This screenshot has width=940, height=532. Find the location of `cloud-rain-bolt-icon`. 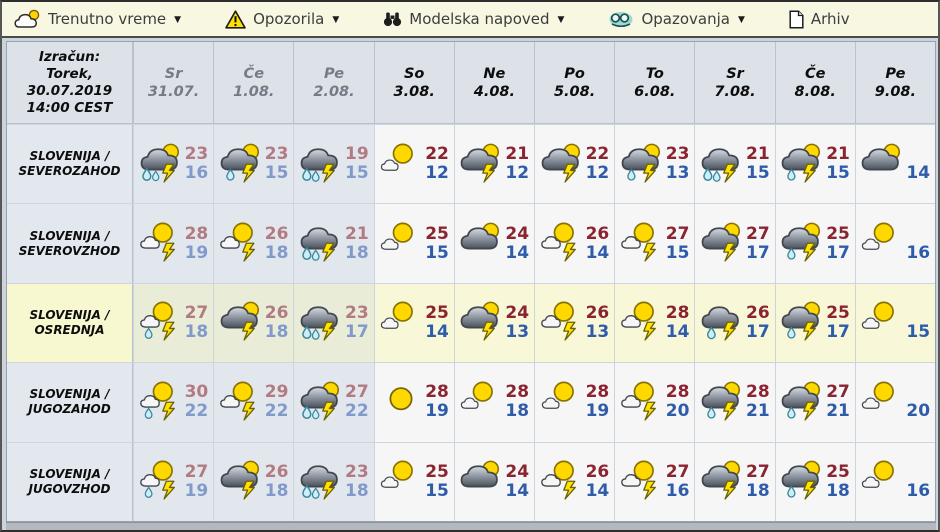

cloud-rain-bolt-icon is located at coordinates (722, 322).